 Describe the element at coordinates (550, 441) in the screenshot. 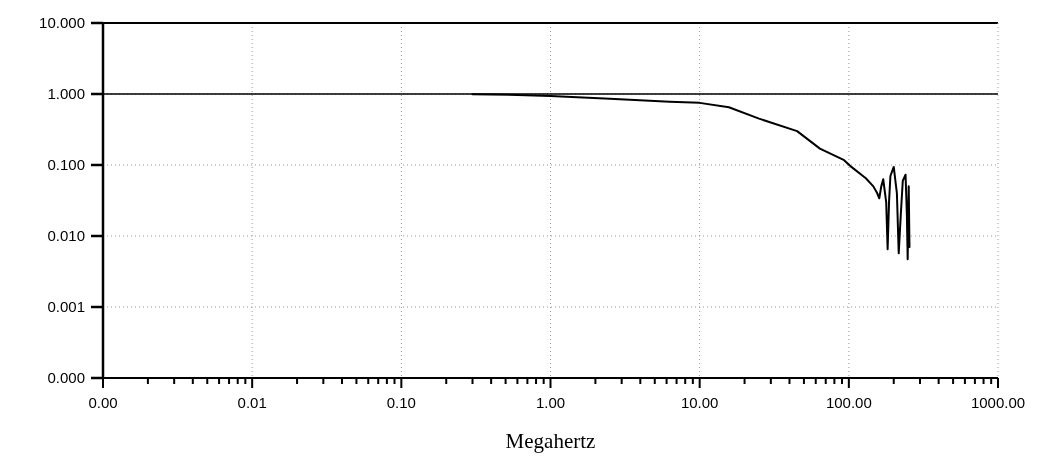

I see `x-axis-title: Megahertz` at that location.